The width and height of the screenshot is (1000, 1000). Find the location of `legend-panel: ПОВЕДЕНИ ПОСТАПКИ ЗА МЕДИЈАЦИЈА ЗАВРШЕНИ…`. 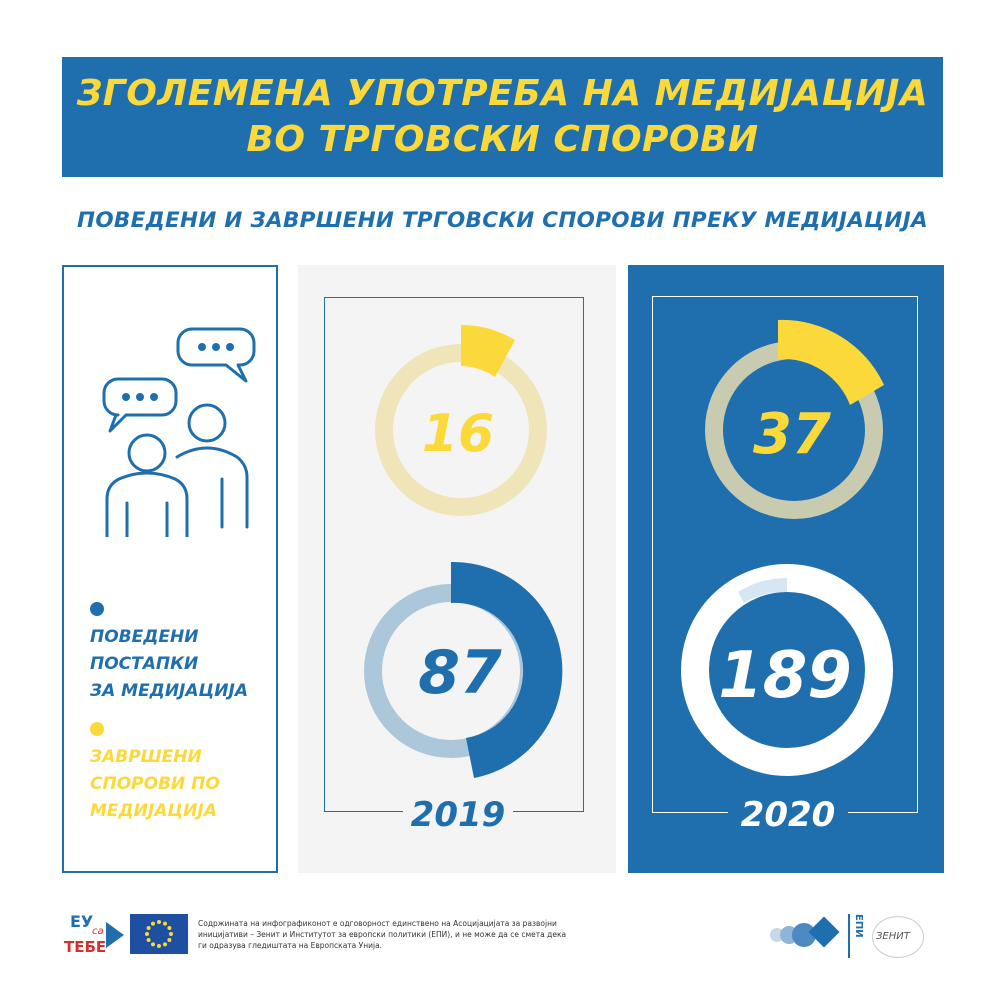

legend-panel: ПОВЕДЕНИ ПОСТАПКИ ЗА МЕДИЈАЦИЈА ЗАВРШЕНИ… is located at coordinates (170, 569).